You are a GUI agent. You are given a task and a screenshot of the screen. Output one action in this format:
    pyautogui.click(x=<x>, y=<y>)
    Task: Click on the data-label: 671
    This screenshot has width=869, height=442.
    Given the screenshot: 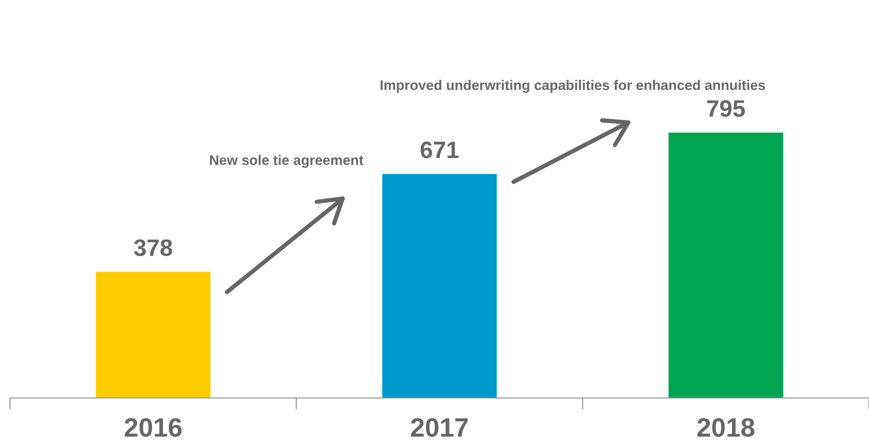 What is the action you would take?
    pyautogui.click(x=439, y=150)
    